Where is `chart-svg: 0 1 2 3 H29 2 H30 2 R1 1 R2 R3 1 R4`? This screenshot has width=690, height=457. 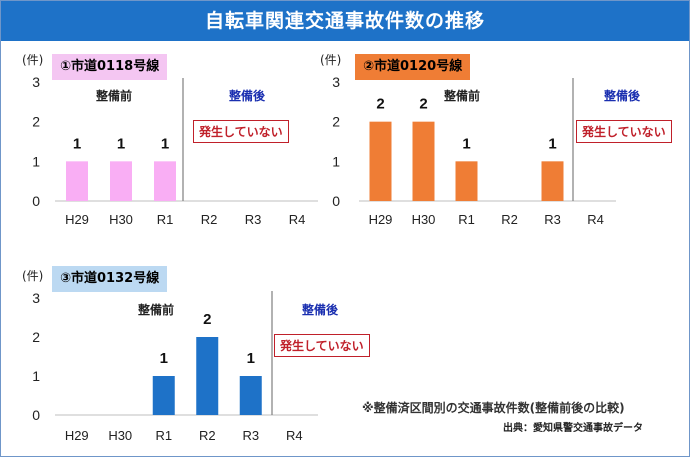
chart-svg: 0 1 2 3 H29 2 H30 2 R1 1 R2 R3 1 R4 is located at coordinates (474, 150).